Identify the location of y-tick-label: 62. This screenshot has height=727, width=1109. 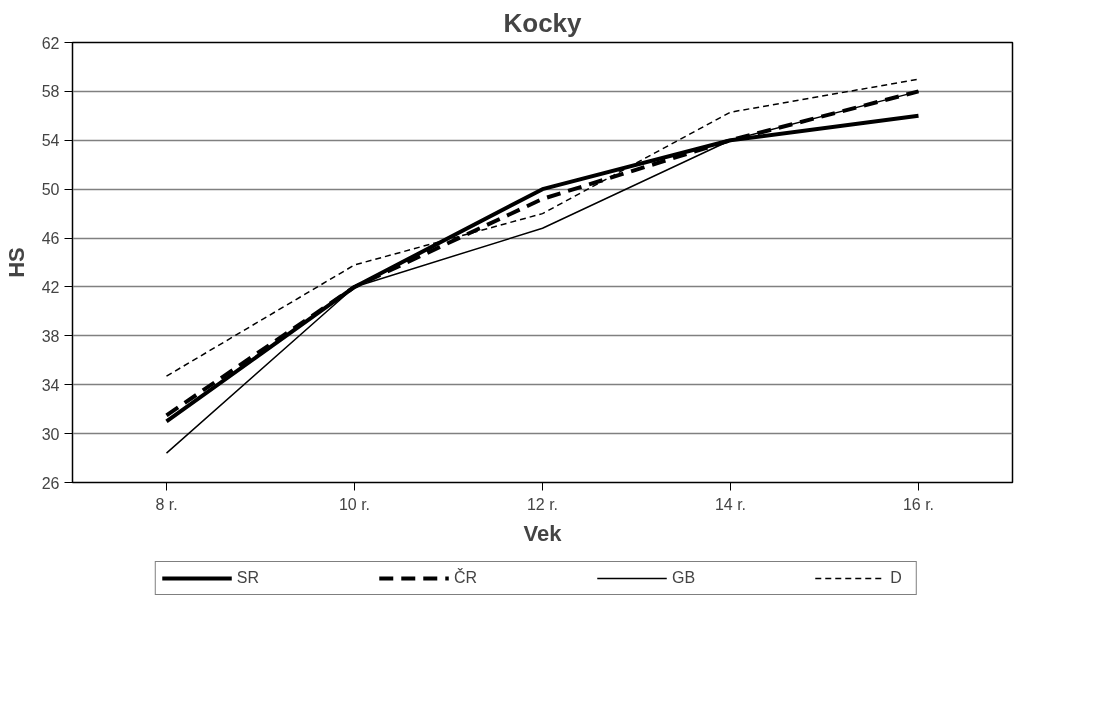
(50, 43).